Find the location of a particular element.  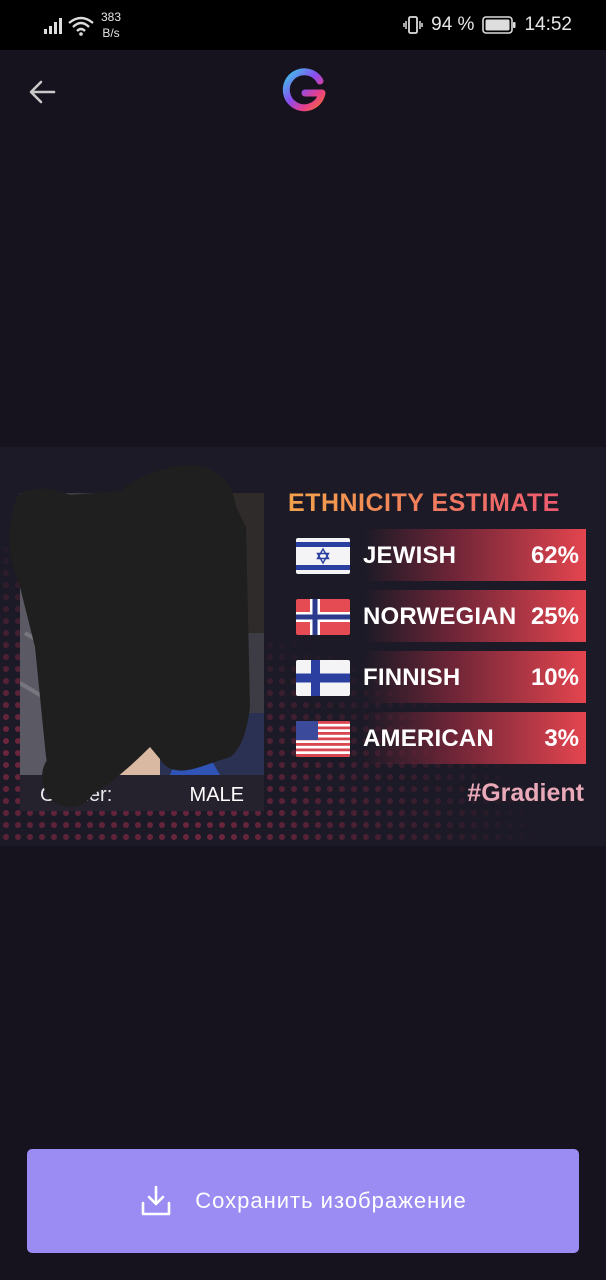

signal-icon is located at coordinates (53, 26).